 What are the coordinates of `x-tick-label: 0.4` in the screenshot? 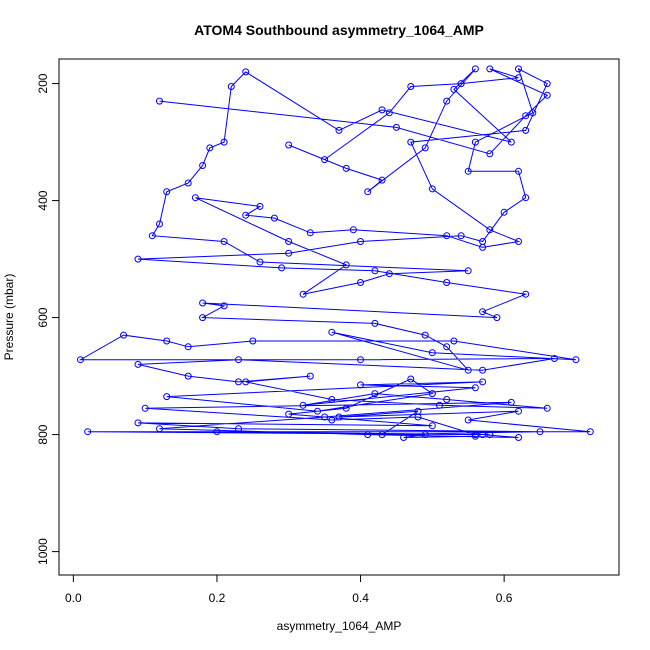 It's located at (360, 598).